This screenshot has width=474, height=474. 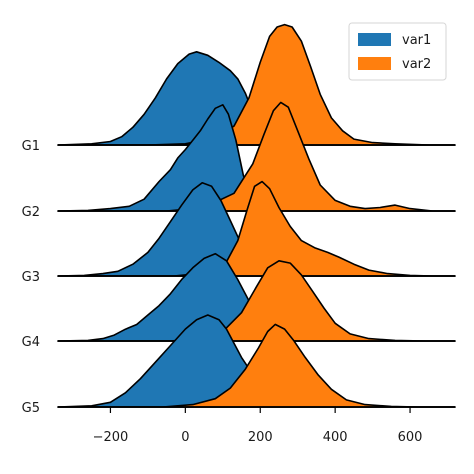 What do you see at coordinates (416, 64) in the screenshot?
I see `legend-label-var2: var2` at bounding box center [416, 64].